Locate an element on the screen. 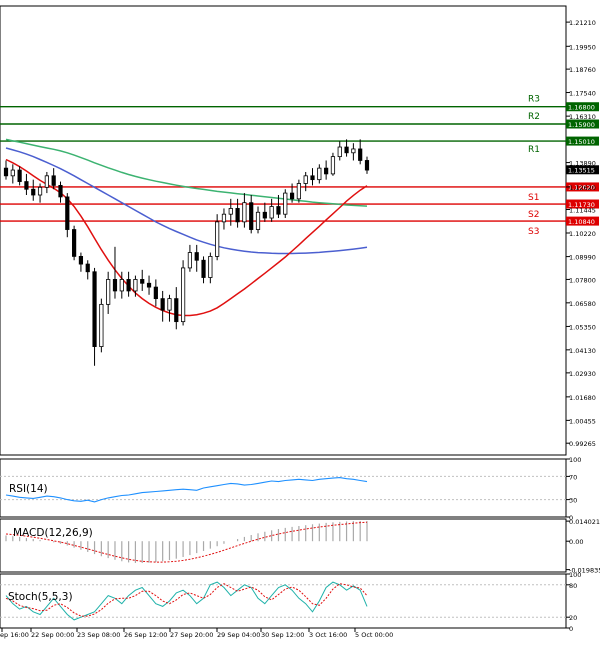 This screenshot has height=647, width=600. rsi-frame is located at coordinates (283, 488).